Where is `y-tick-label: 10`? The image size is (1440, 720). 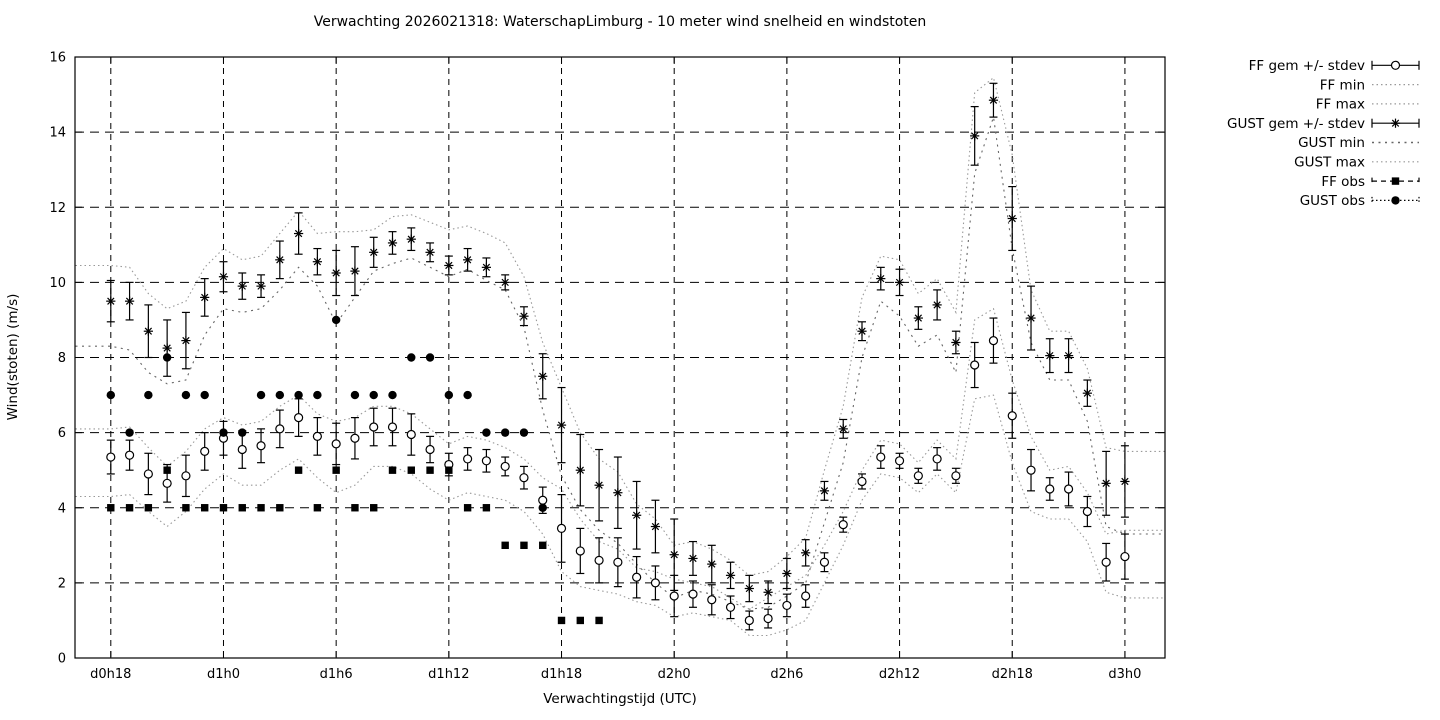
y-tick-label: 10 is located at coordinates (57, 283).